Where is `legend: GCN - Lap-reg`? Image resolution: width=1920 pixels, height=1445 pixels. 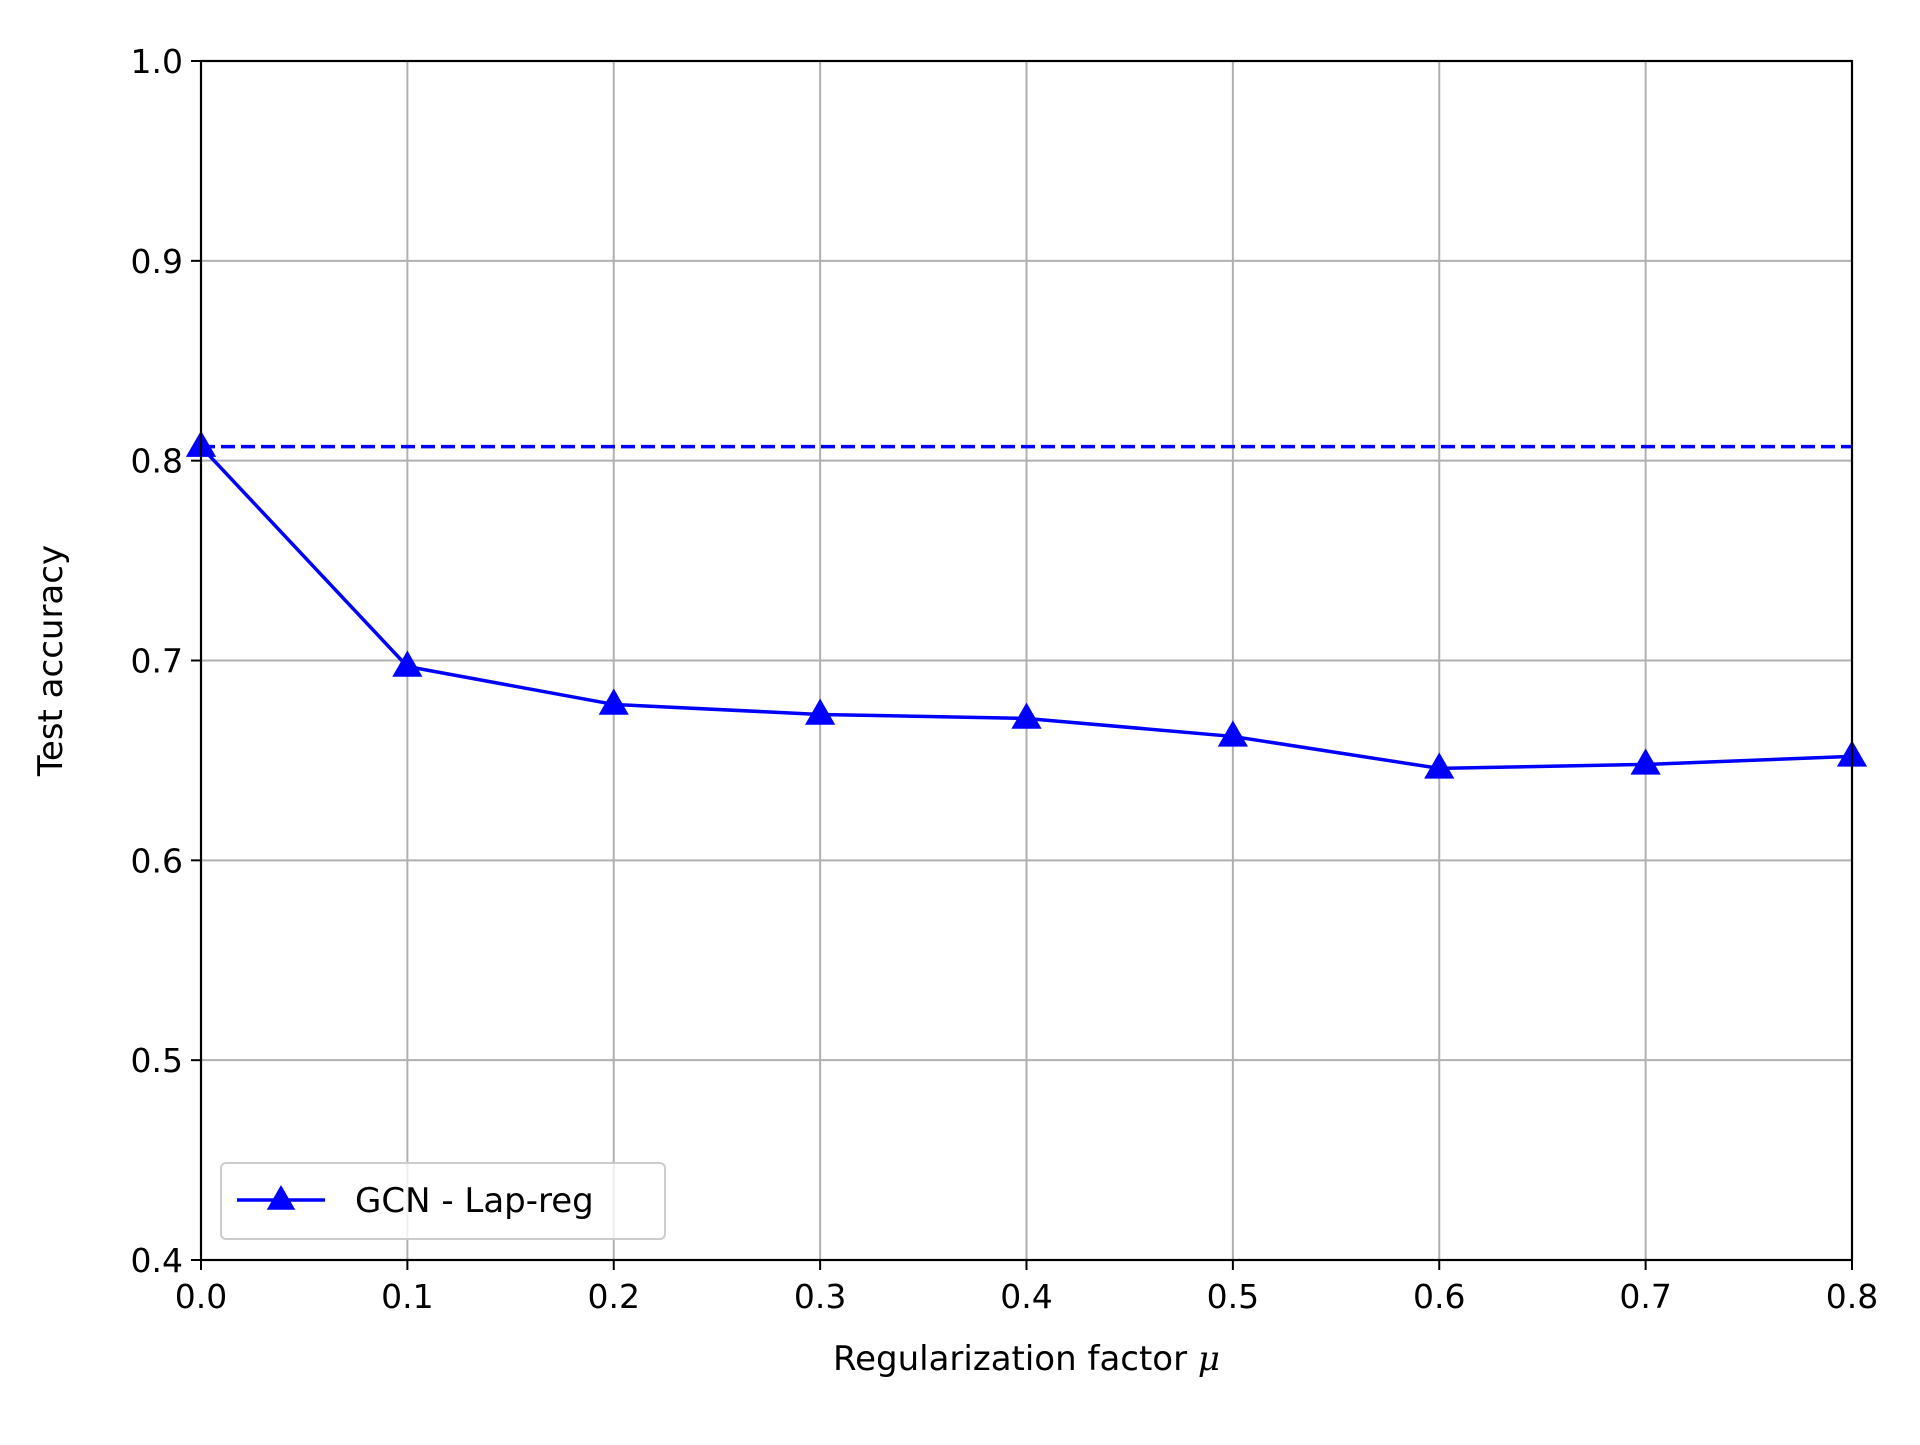 legend: GCN - Lap-reg is located at coordinates (443, 1201).